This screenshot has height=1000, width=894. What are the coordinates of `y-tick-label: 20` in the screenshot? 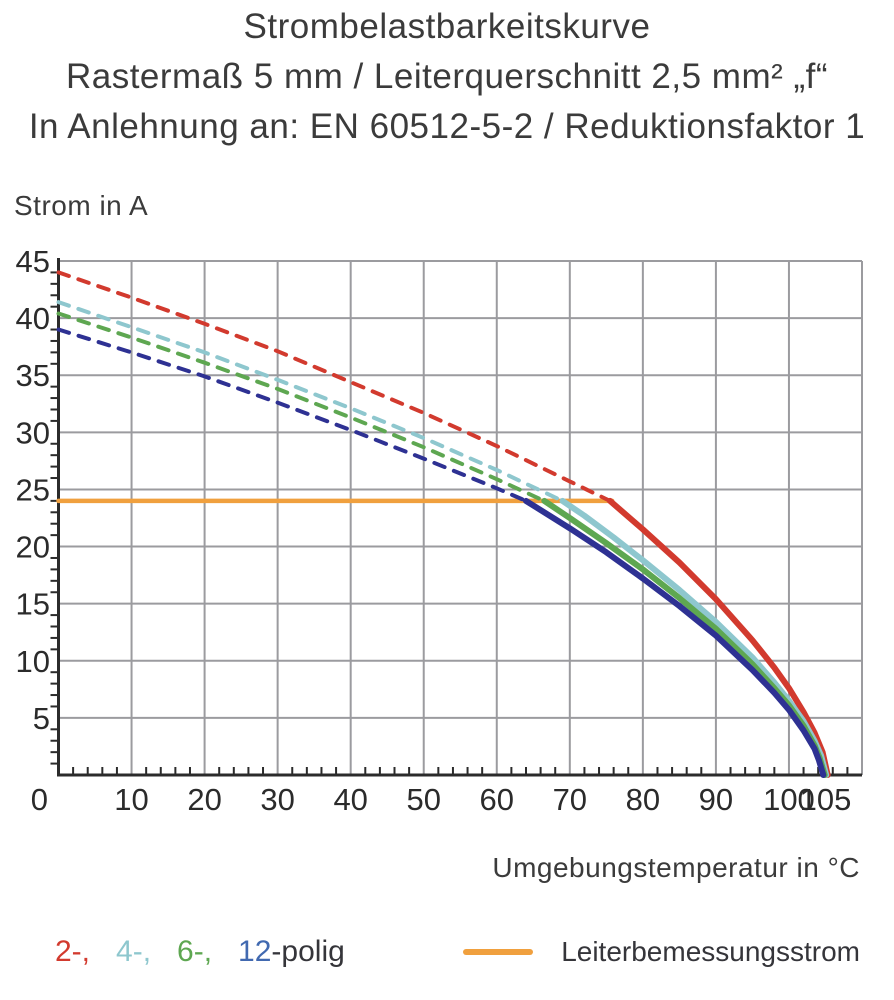 It's located at (33, 547).